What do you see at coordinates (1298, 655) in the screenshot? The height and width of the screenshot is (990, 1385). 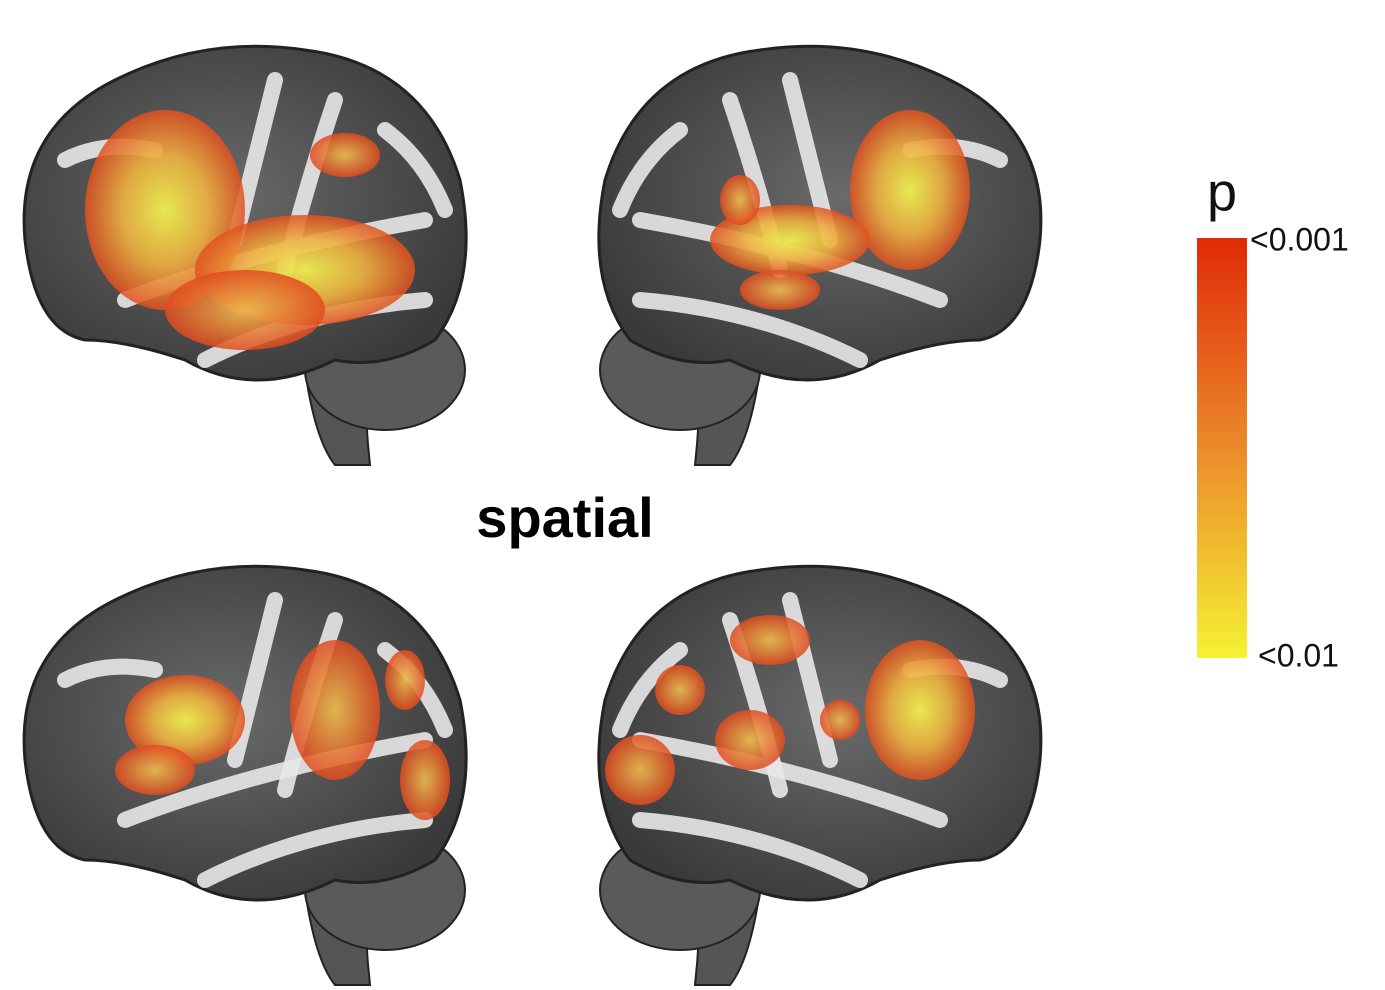 I see `colorbar-bottom-label: <0.01` at bounding box center [1298, 655].